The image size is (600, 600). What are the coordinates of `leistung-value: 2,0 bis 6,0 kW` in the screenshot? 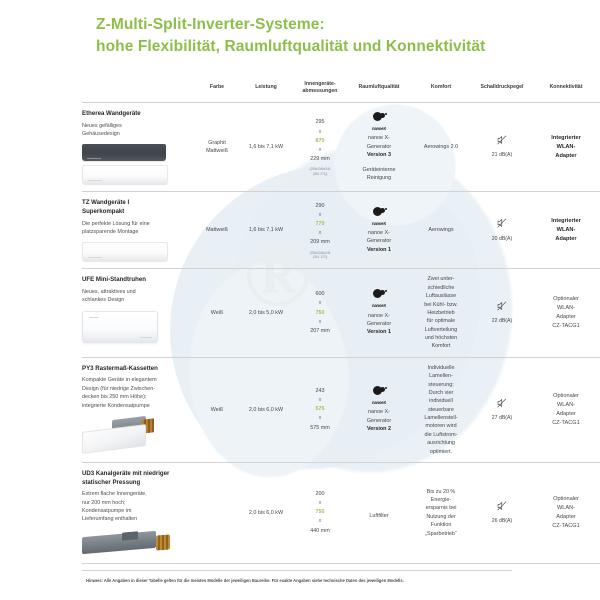 It's located at (266, 512).